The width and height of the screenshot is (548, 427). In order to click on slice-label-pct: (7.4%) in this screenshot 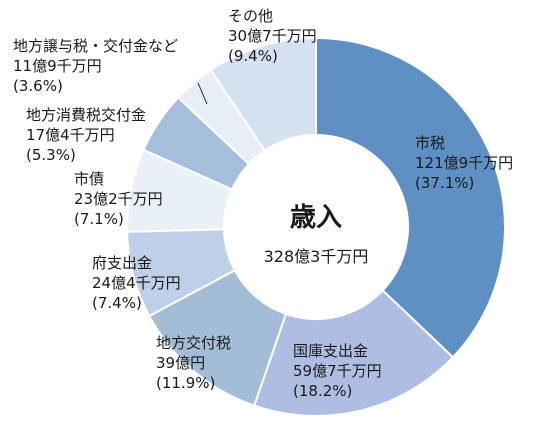, I will do `click(117, 303)`.